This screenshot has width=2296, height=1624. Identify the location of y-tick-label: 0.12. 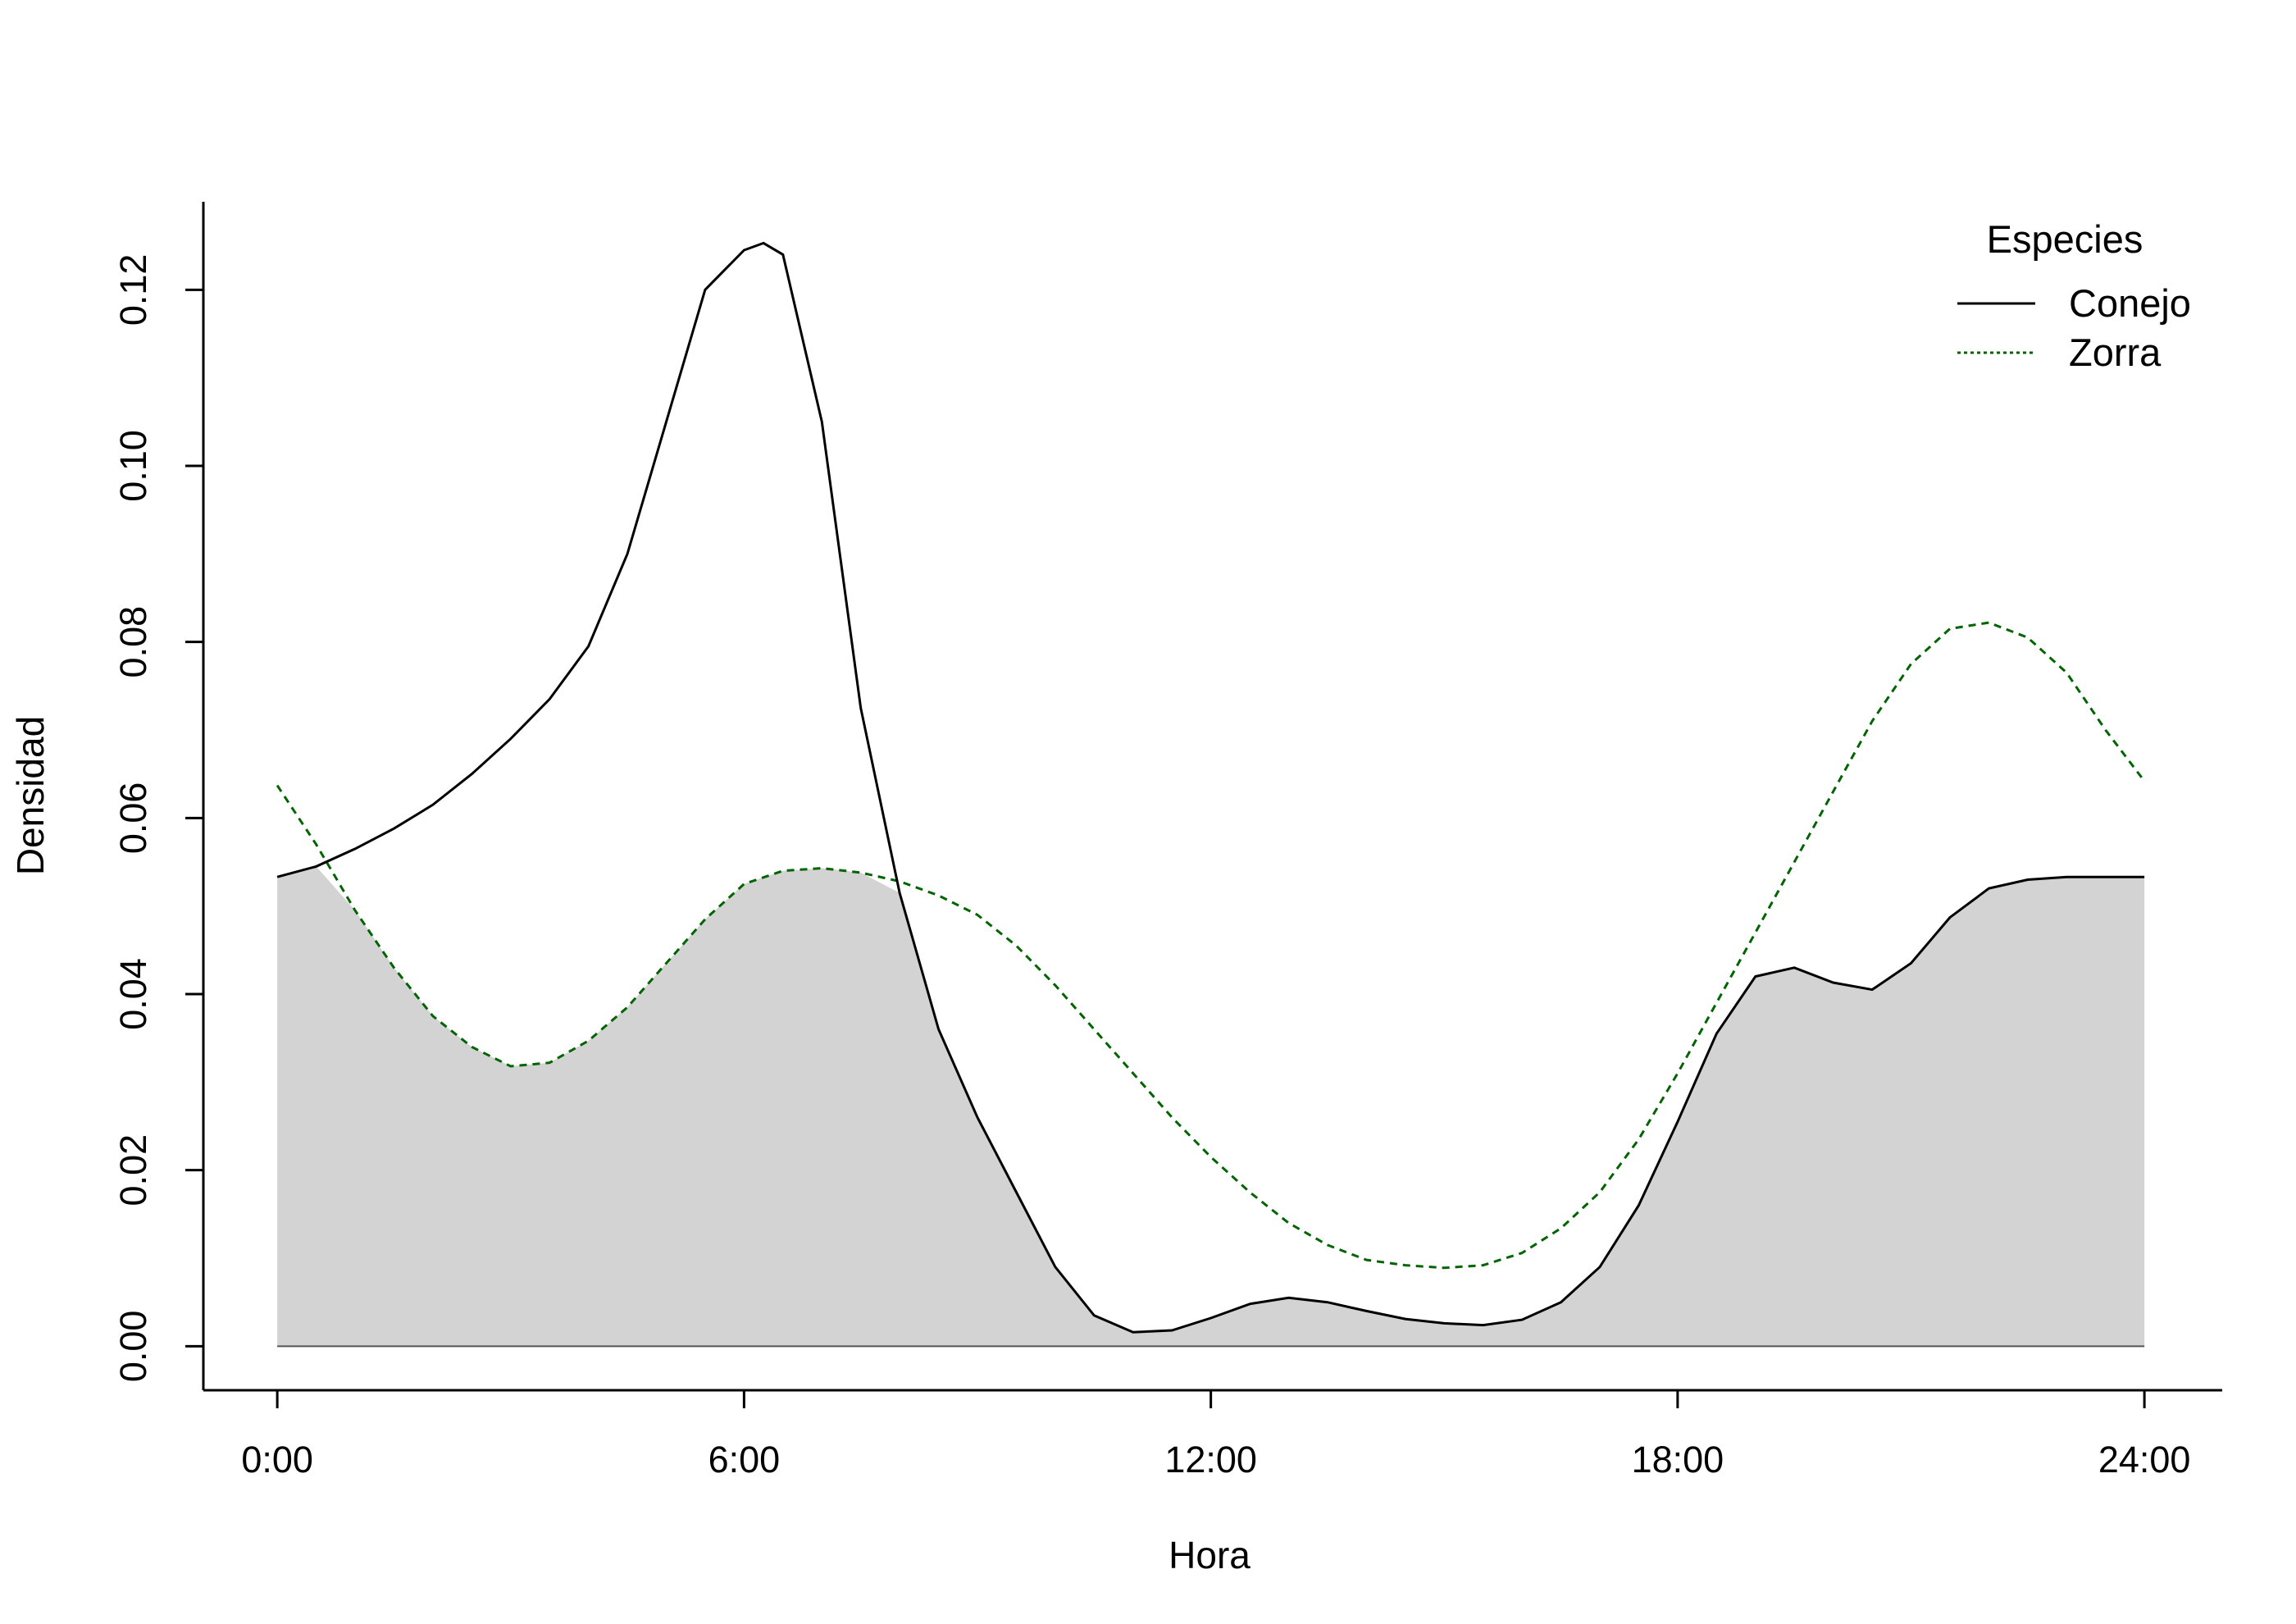
(133, 290).